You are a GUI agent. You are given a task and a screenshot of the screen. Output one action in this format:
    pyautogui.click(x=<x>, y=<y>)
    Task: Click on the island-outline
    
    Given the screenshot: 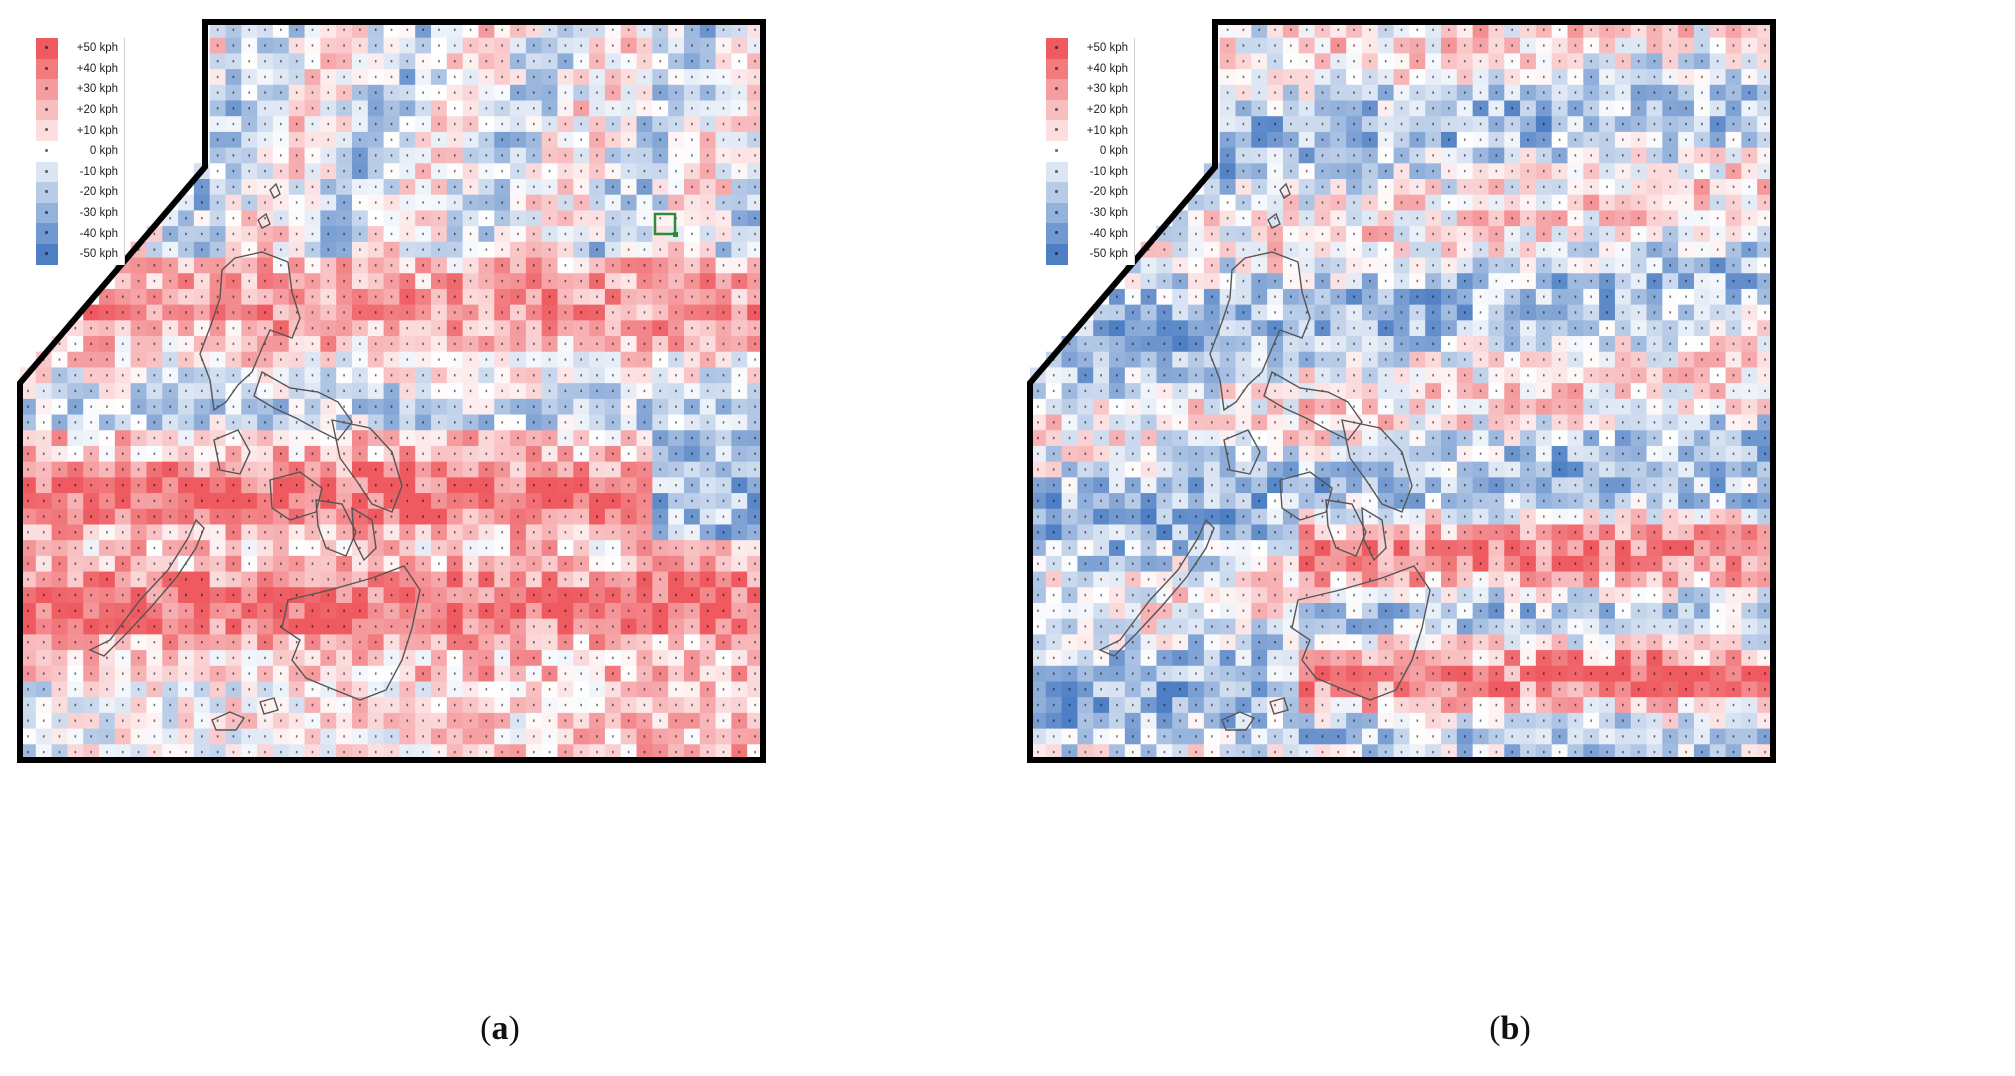 What is the action you would take?
    pyautogui.click(x=351, y=633)
    